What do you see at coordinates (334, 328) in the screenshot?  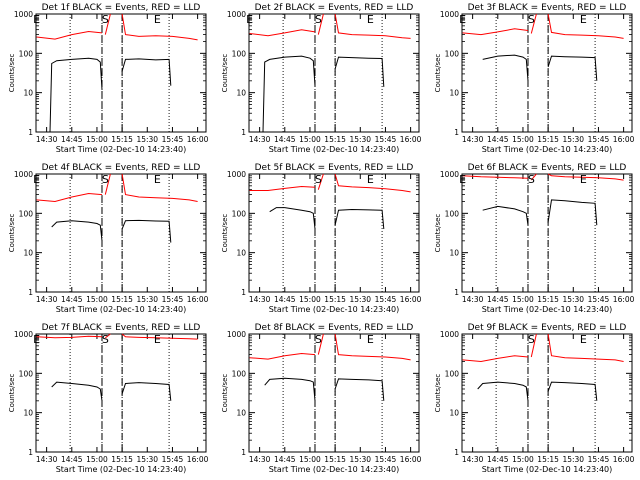 I see `panel-title: Det 8f BLACK = Events, RED = LLD` at bounding box center [334, 328].